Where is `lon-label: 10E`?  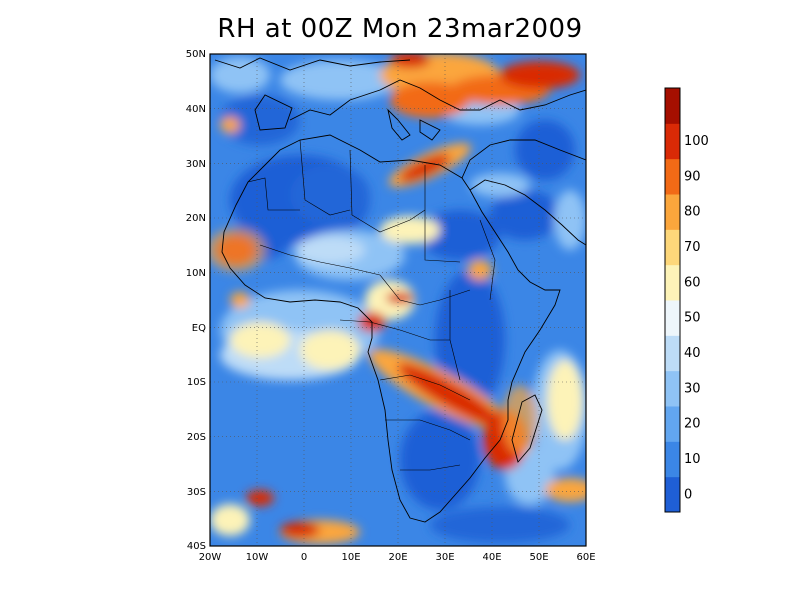 lon-label: 10E is located at coordinates (350, 557).